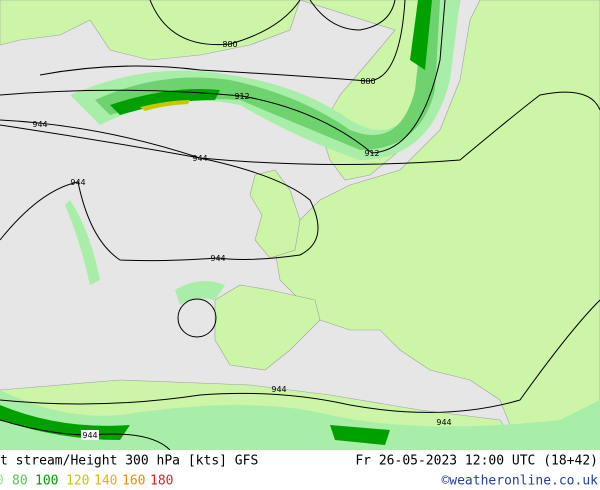 The width and height of the screenshot is (600, 490). I want to click on datetime: Fr 26-05-2023 12:00 UTC (18+42), so click(476, 461).